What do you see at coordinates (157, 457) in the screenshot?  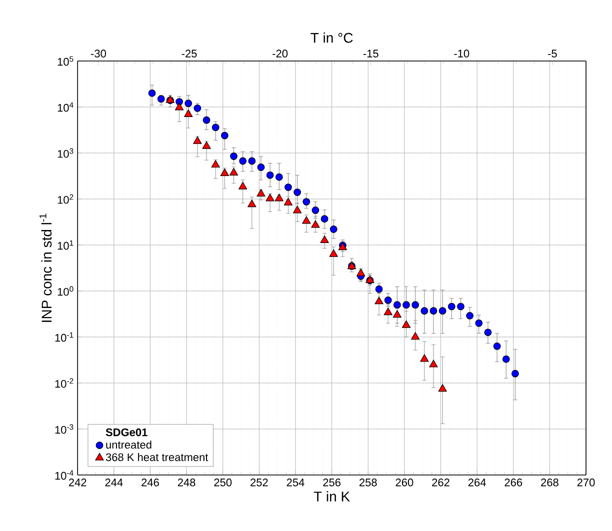 I see `legend-label: 368 K heat treatment` at bounding box center [157, 457].